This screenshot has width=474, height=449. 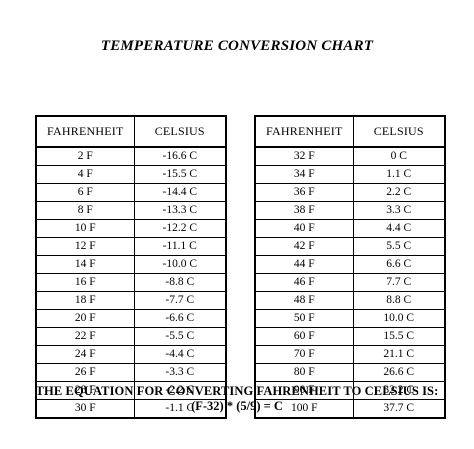 I want to click on celsius-cell: 32.2 C, so click(x=399, y=390).